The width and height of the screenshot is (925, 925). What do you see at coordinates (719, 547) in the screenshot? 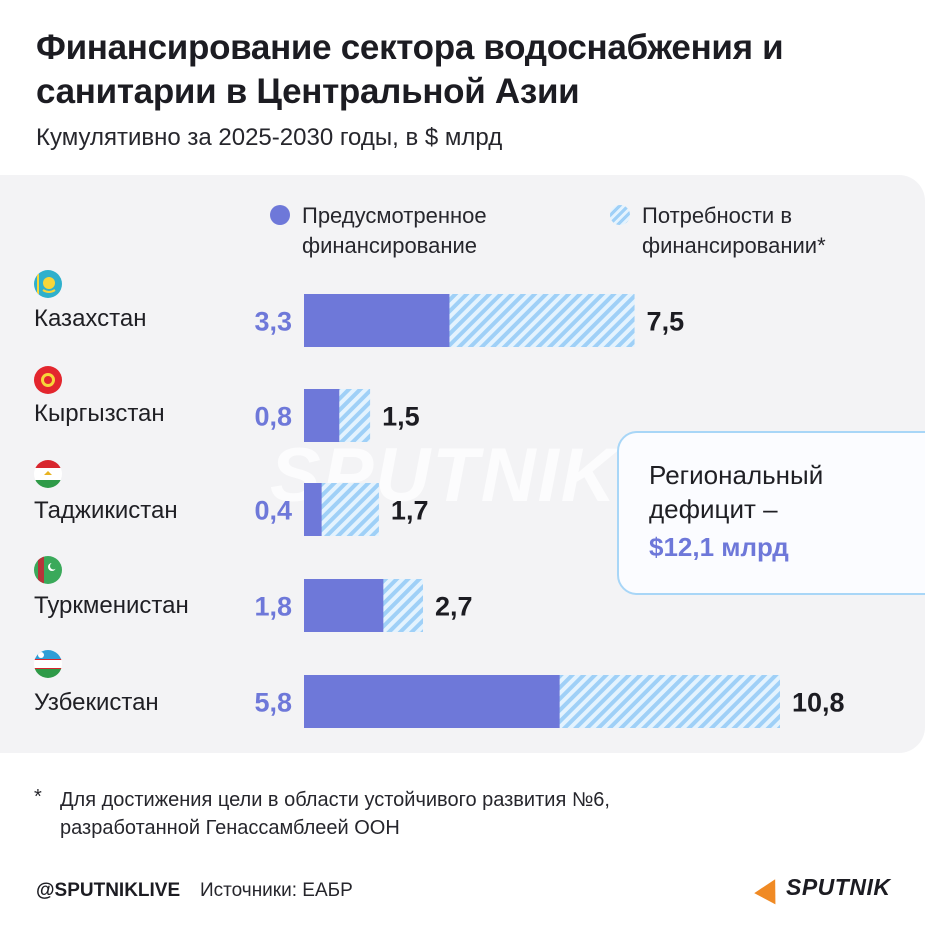
I see `callout-value: $12,1 млрд` at bounding box center [719, 547].